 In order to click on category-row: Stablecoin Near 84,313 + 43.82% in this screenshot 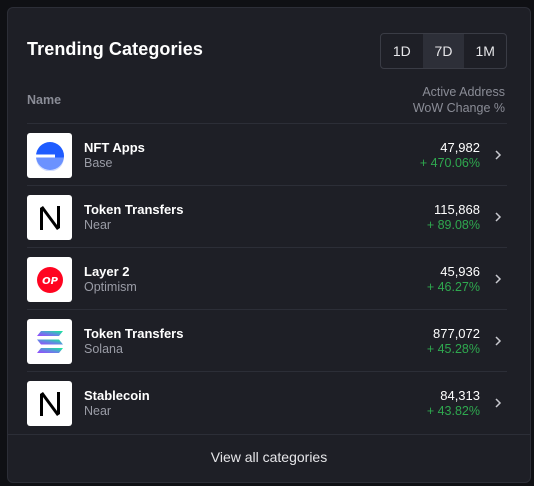, I will do `click(267, 402)`.